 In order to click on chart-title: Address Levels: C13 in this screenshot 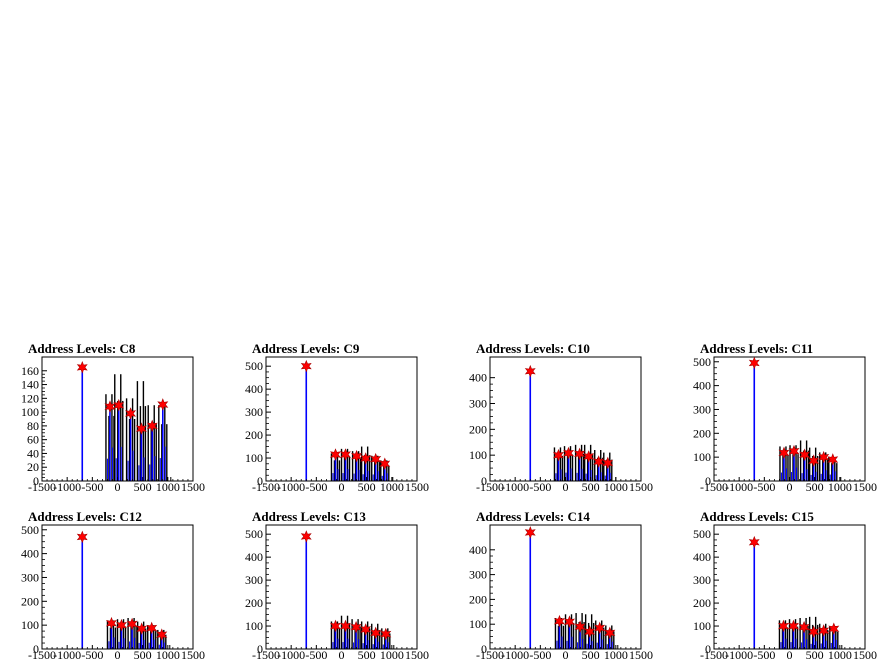, I will do `click(309, 516)`.